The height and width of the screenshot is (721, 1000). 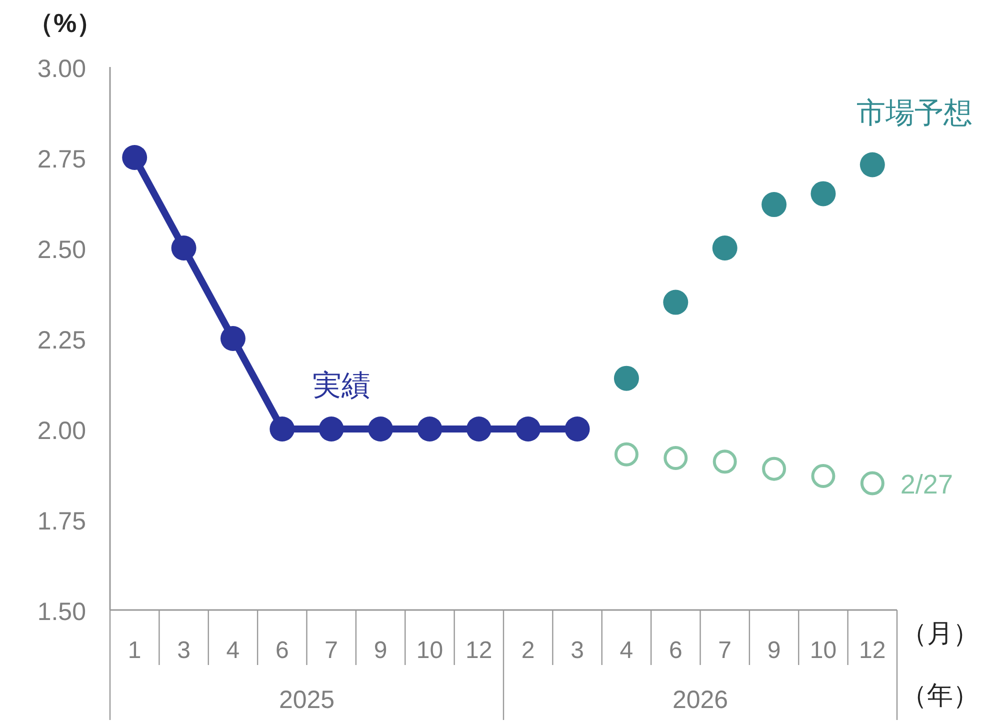 I want to click on y-tick-label: 3.00, so click(x=61, y=69).